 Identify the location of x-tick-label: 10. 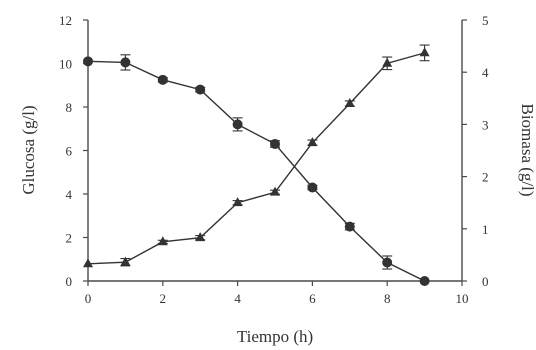
(462, 298).